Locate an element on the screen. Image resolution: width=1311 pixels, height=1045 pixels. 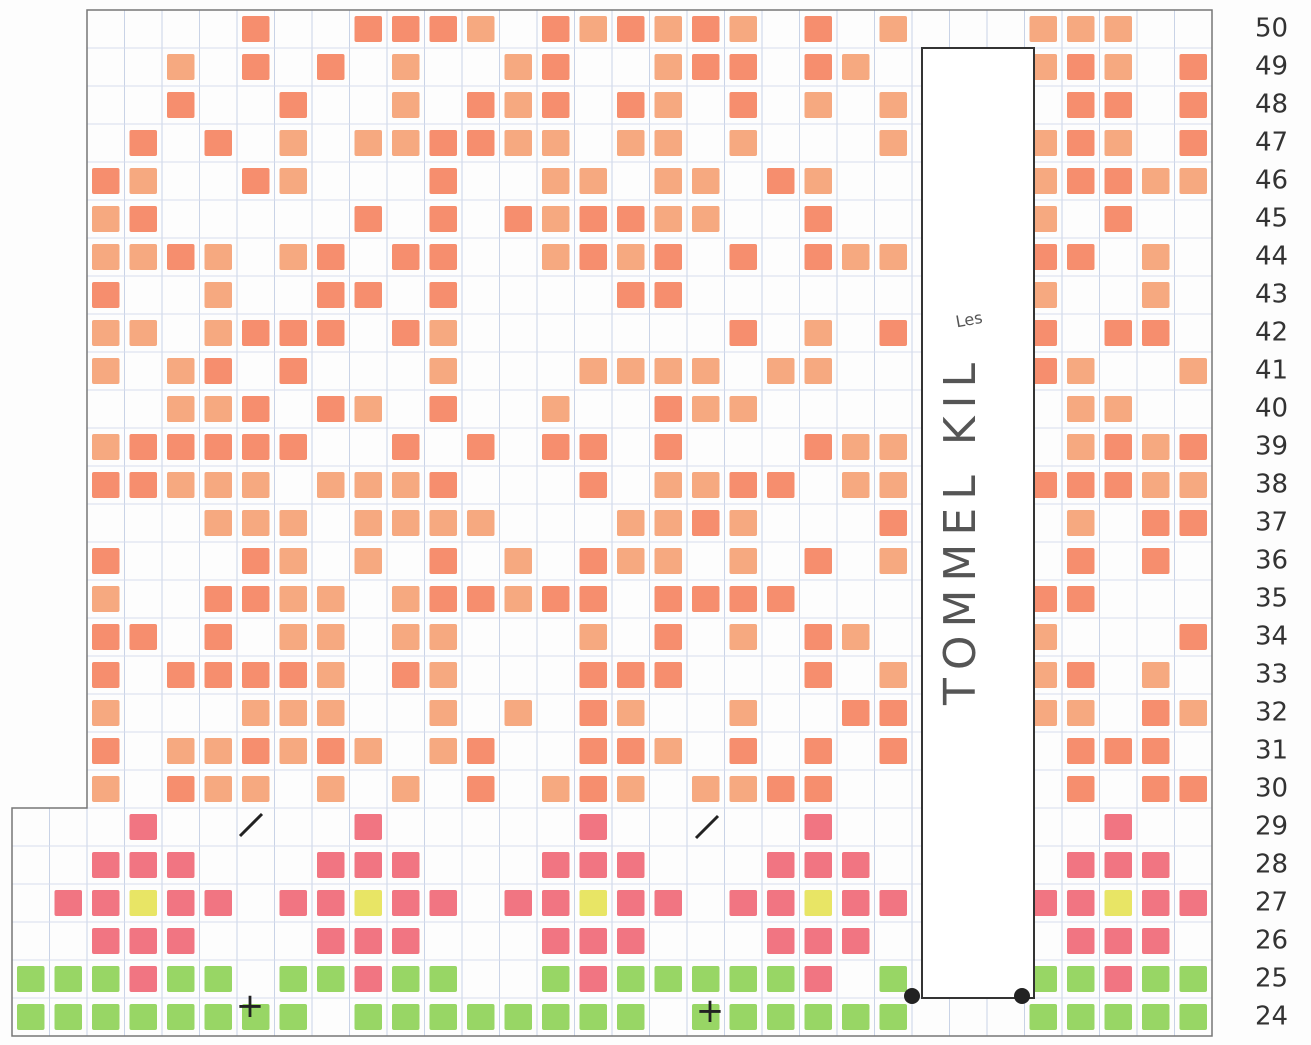
row-number: 30 is located at coordinates (1271, 789).